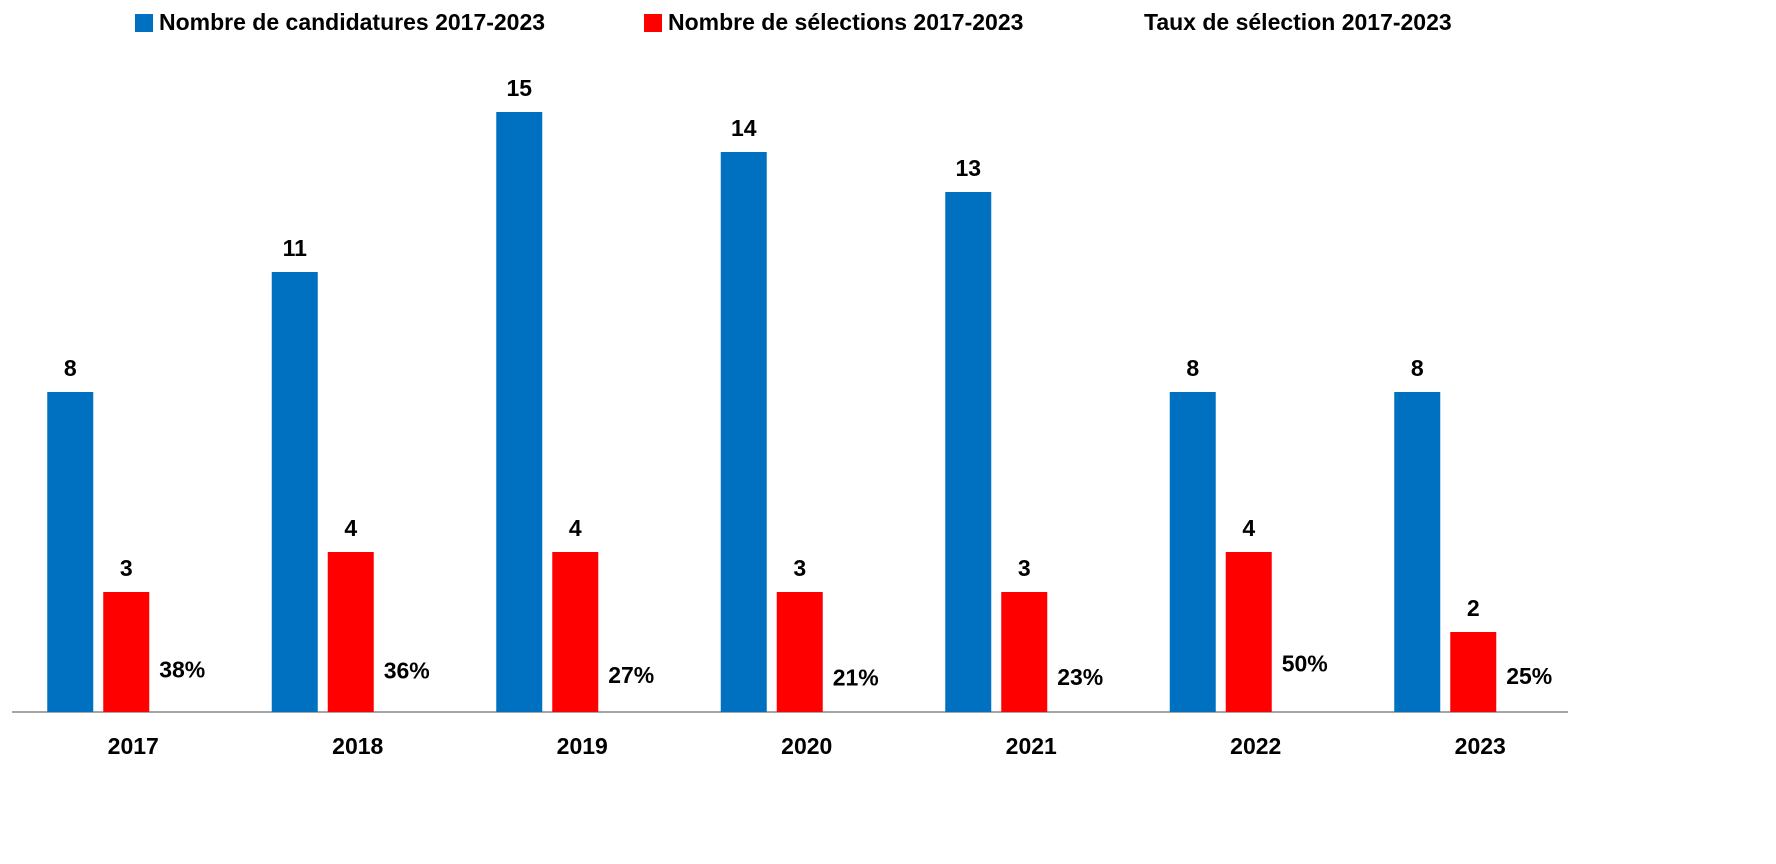 This screenshot has width=1776, height=864. Describe the element at coordinates (744, 128) in the screenshot. I see `data-label: 14` at that location.